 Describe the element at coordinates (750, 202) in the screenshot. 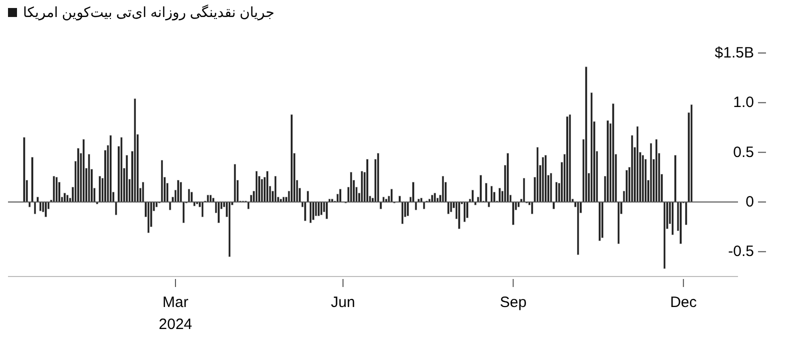

I see `y-tick-label: 0` at that location.